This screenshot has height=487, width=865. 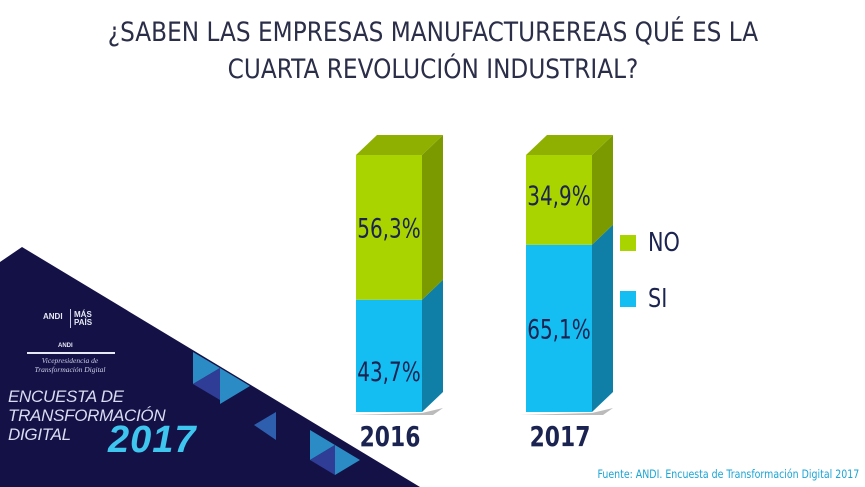 I want to click on bar-shadow-2017, so click(x=566, y=411).